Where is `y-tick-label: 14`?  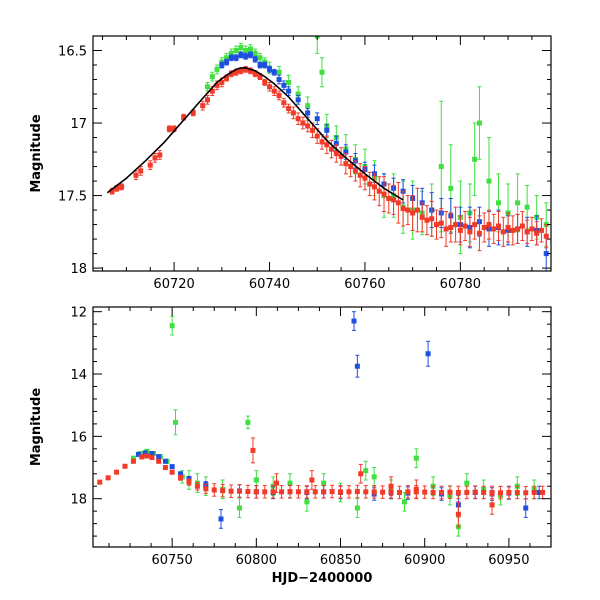 y-tick-label: 14 is located at coordinates (78, 375).